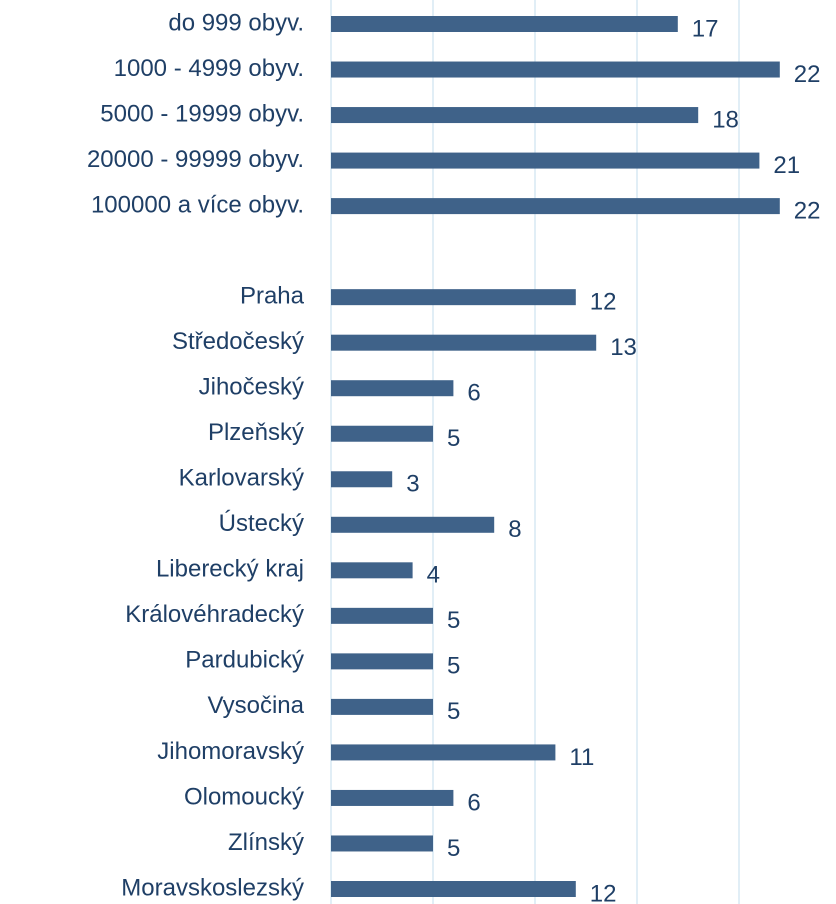  Describe the element at coordinates (197, 204) in the screenshot. I see `y-tick-label: 100000 a více obyv.` at that location.